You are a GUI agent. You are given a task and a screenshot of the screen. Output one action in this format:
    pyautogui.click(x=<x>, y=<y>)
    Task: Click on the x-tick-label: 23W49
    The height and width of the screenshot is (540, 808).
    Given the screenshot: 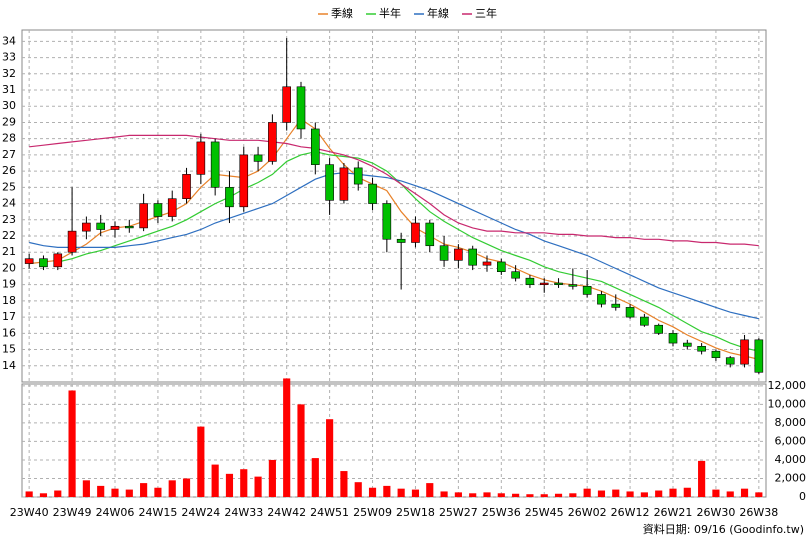 What is the action you would take?
    pyautogui.click(x=72, y=512)
    